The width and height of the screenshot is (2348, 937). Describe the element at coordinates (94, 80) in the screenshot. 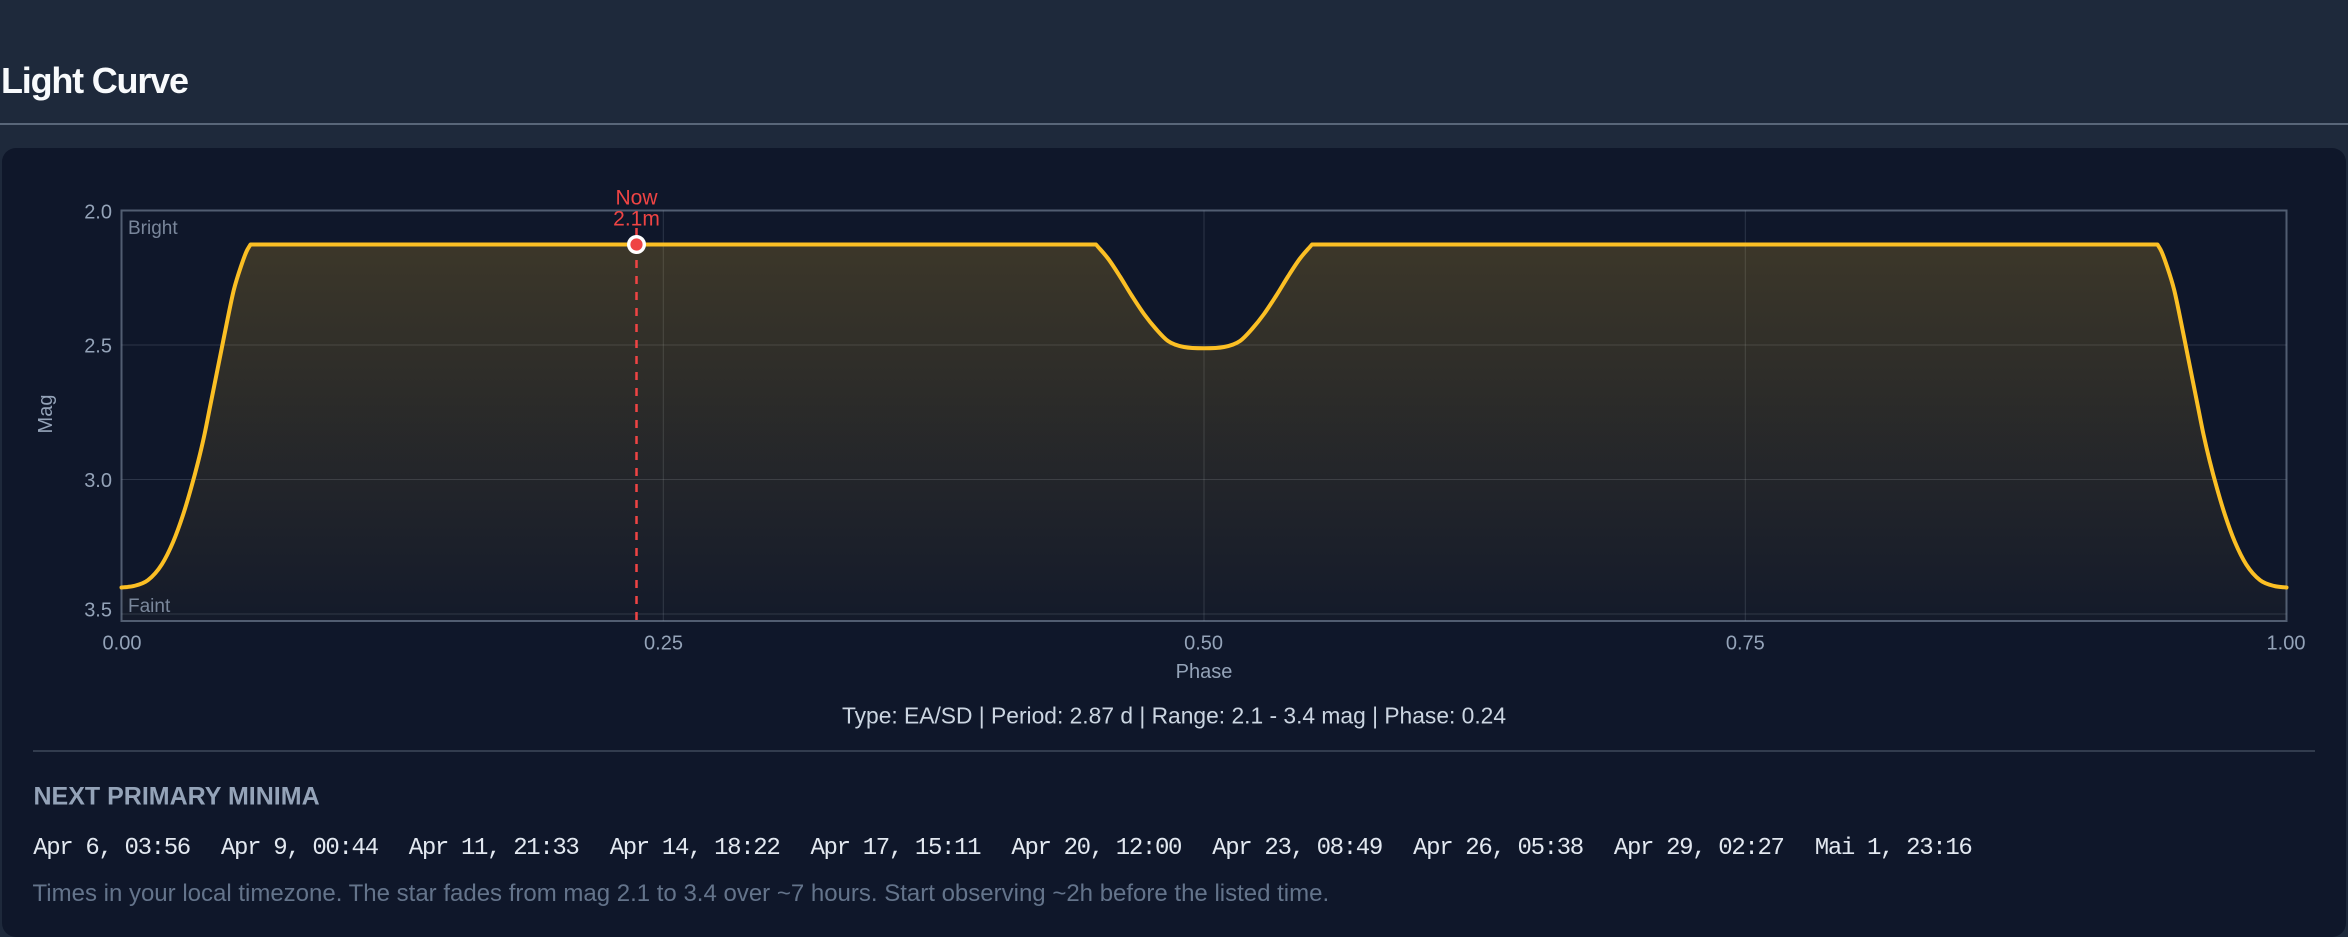

I see `svg-text: Light Curve` at that location.